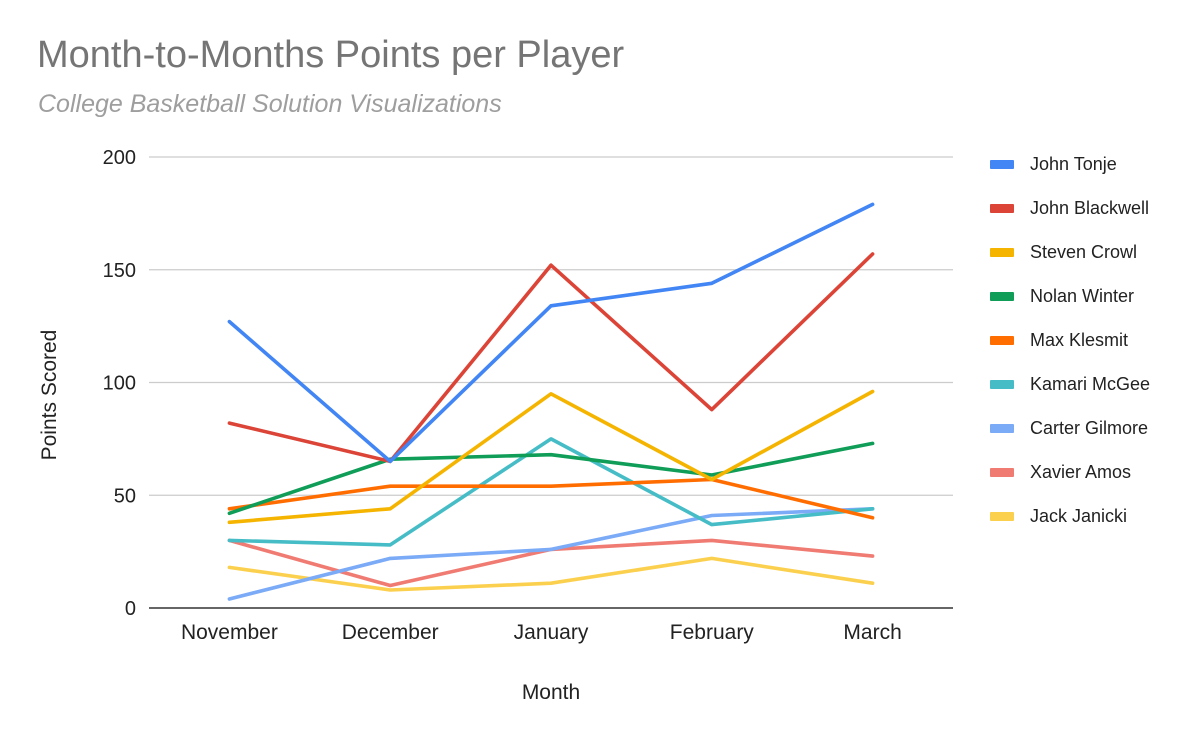 Image resolution: width=1200 pixels, height=742 pixels. Describe the element at coordinates (1081, 471) in the screenshot. I see `legend-label: Xavier Amos` at that location.